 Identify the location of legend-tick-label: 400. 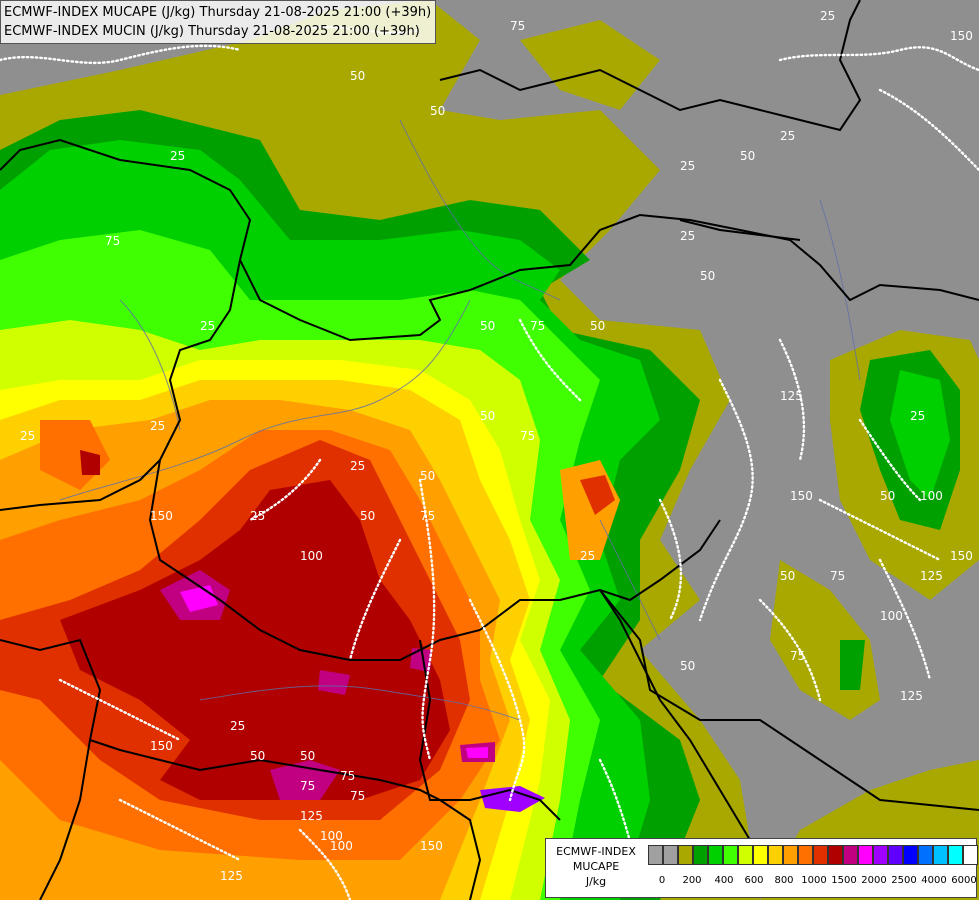
(724, 880).